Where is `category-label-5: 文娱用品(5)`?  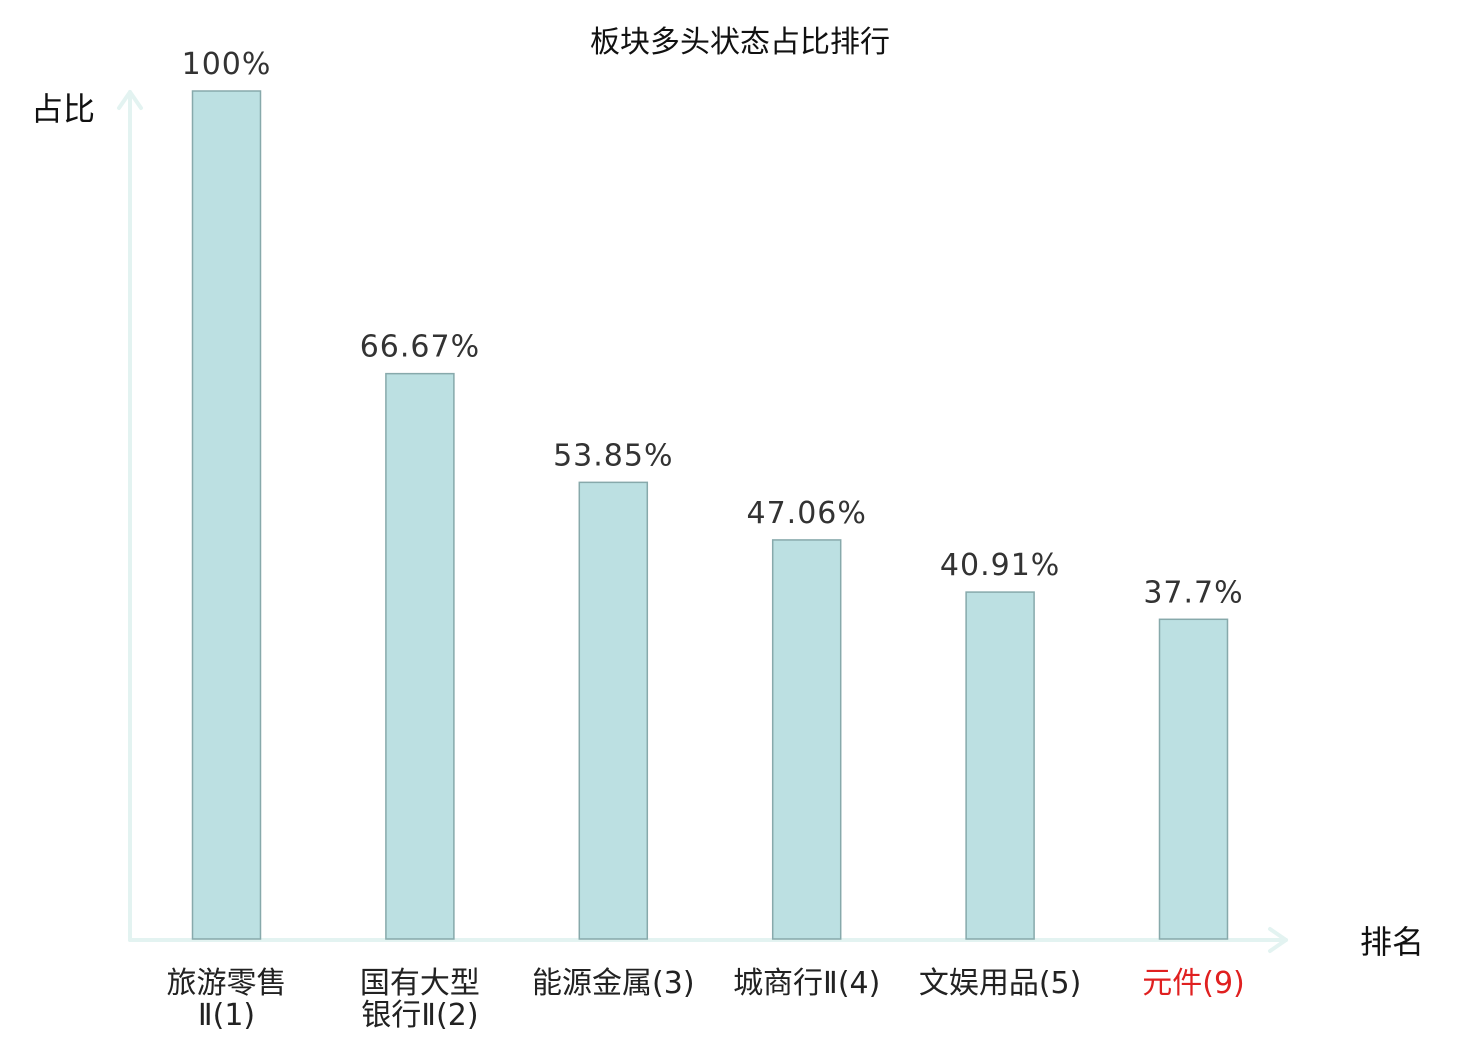 category-label-5: 文娱用品(5) is located at coordinates (1000, 983).